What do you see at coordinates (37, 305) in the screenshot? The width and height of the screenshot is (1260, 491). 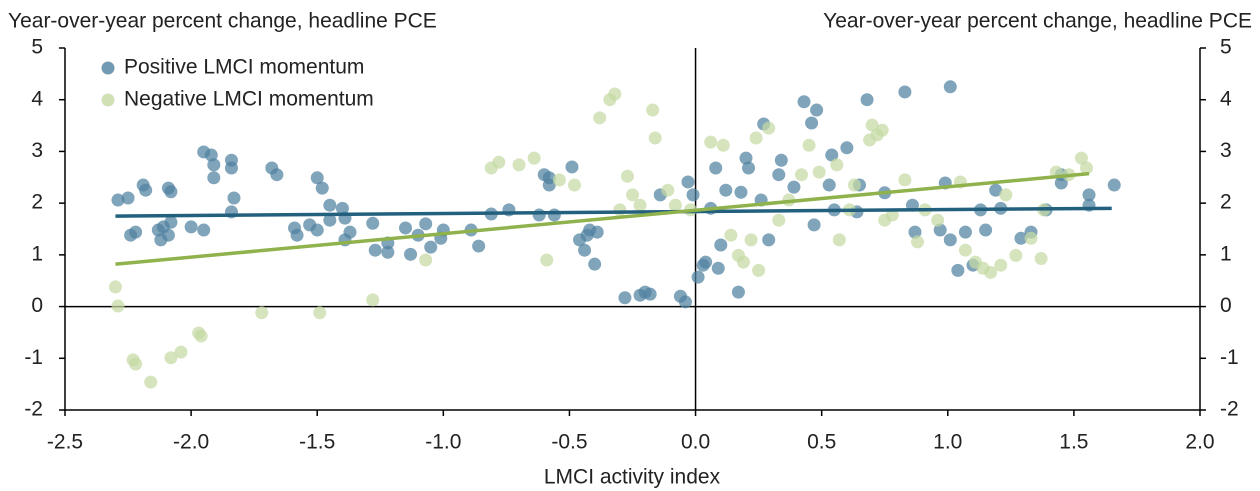 I see `y-tick-label: 0` at bounding box center [37, 305].